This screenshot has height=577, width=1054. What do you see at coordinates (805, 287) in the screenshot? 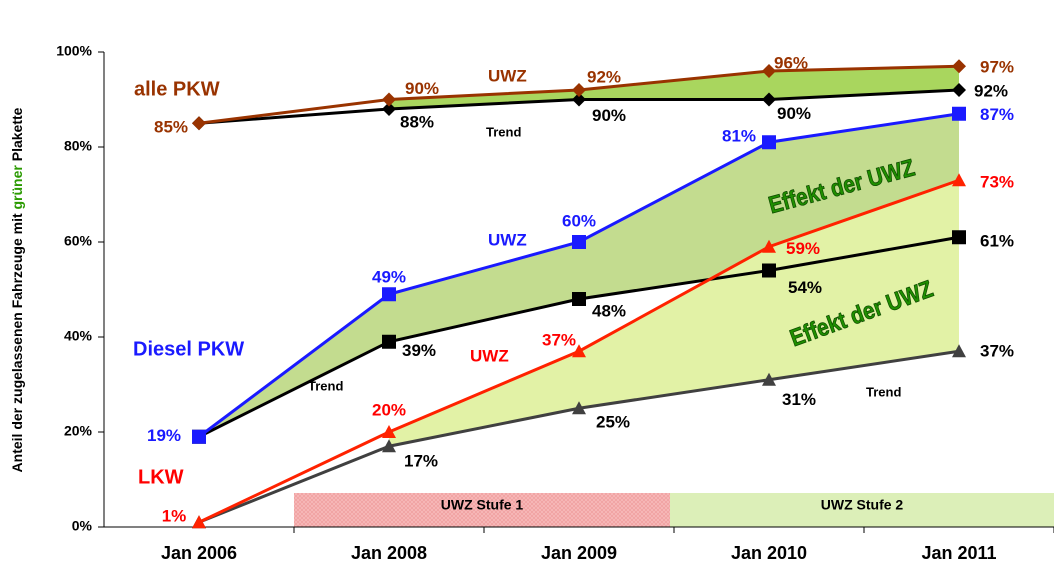
I see `value-label: 54%` at bounding box center [805, 287].